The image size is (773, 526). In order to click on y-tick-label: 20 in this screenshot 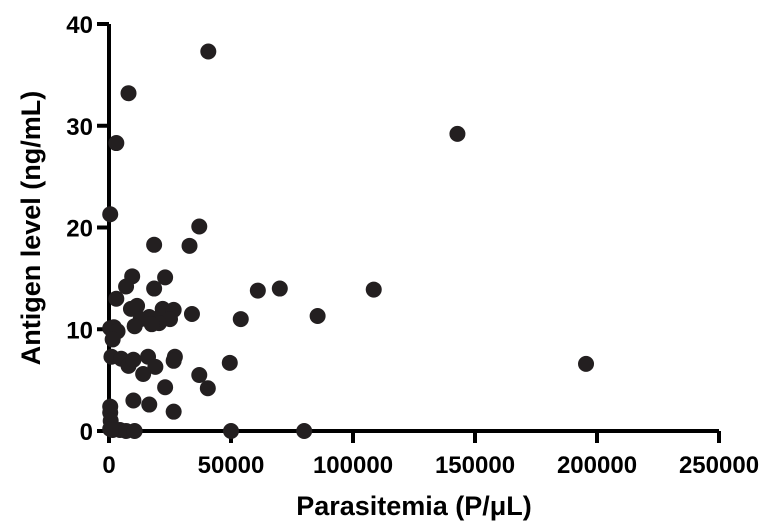, I will do `click(79, 229)`.